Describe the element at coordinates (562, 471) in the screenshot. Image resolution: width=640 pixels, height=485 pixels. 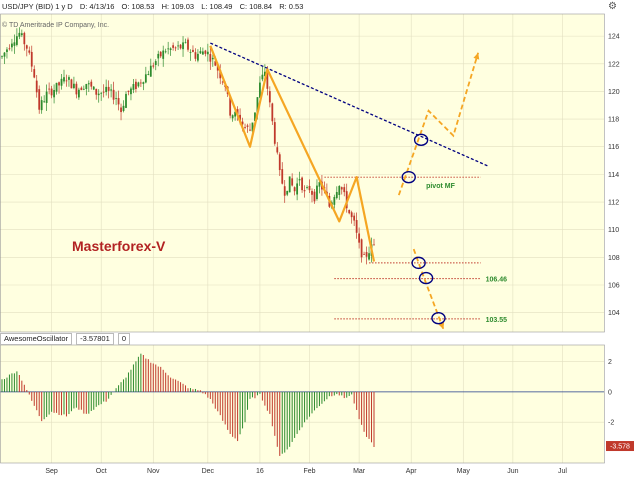
I see `x-tick-label: Jul` at that location.